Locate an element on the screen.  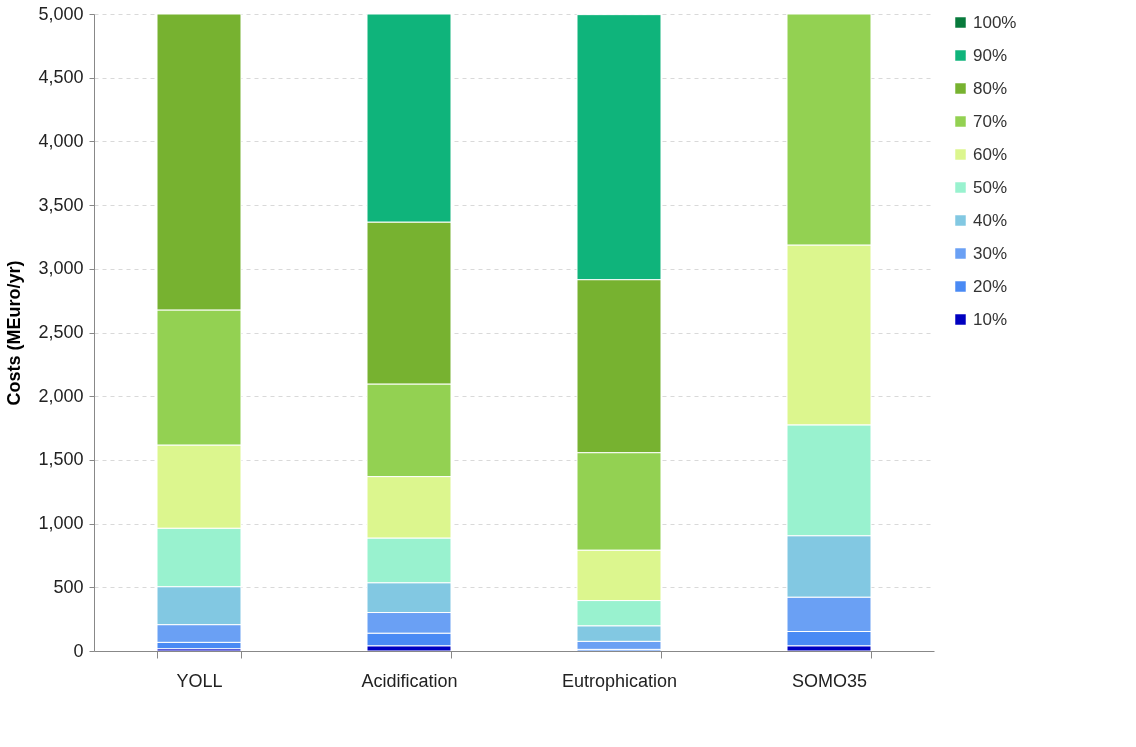
y-tick-label: 4,500 is located at coordinates (61, 77).